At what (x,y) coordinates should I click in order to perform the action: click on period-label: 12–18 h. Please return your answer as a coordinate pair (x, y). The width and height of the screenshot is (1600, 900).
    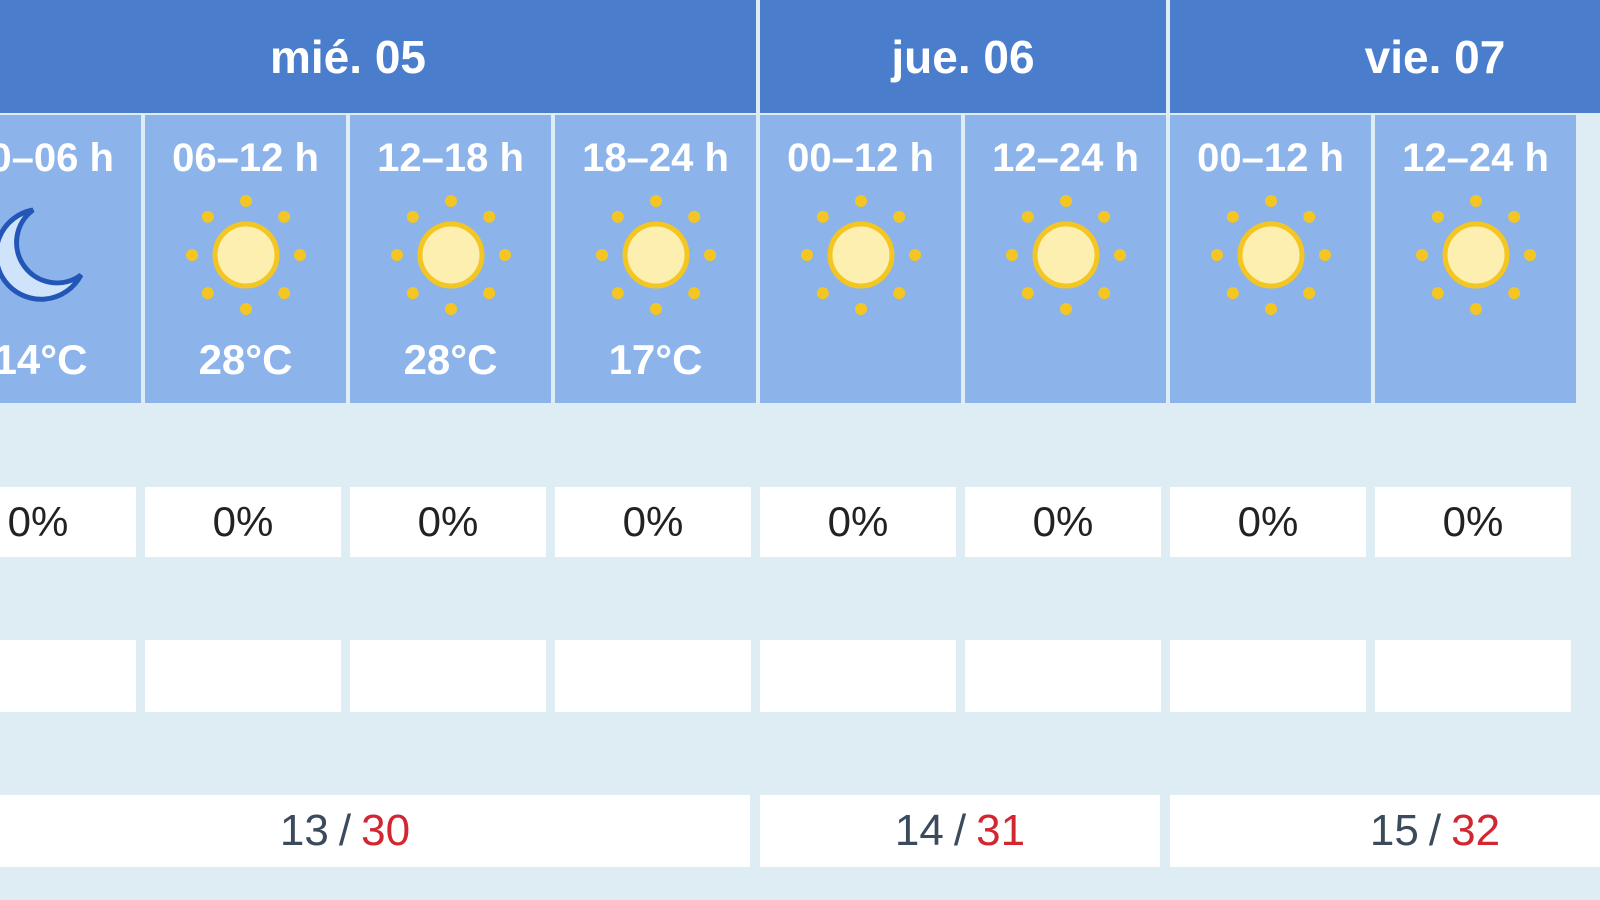
    Looking at the image, I should click on (450, 157).